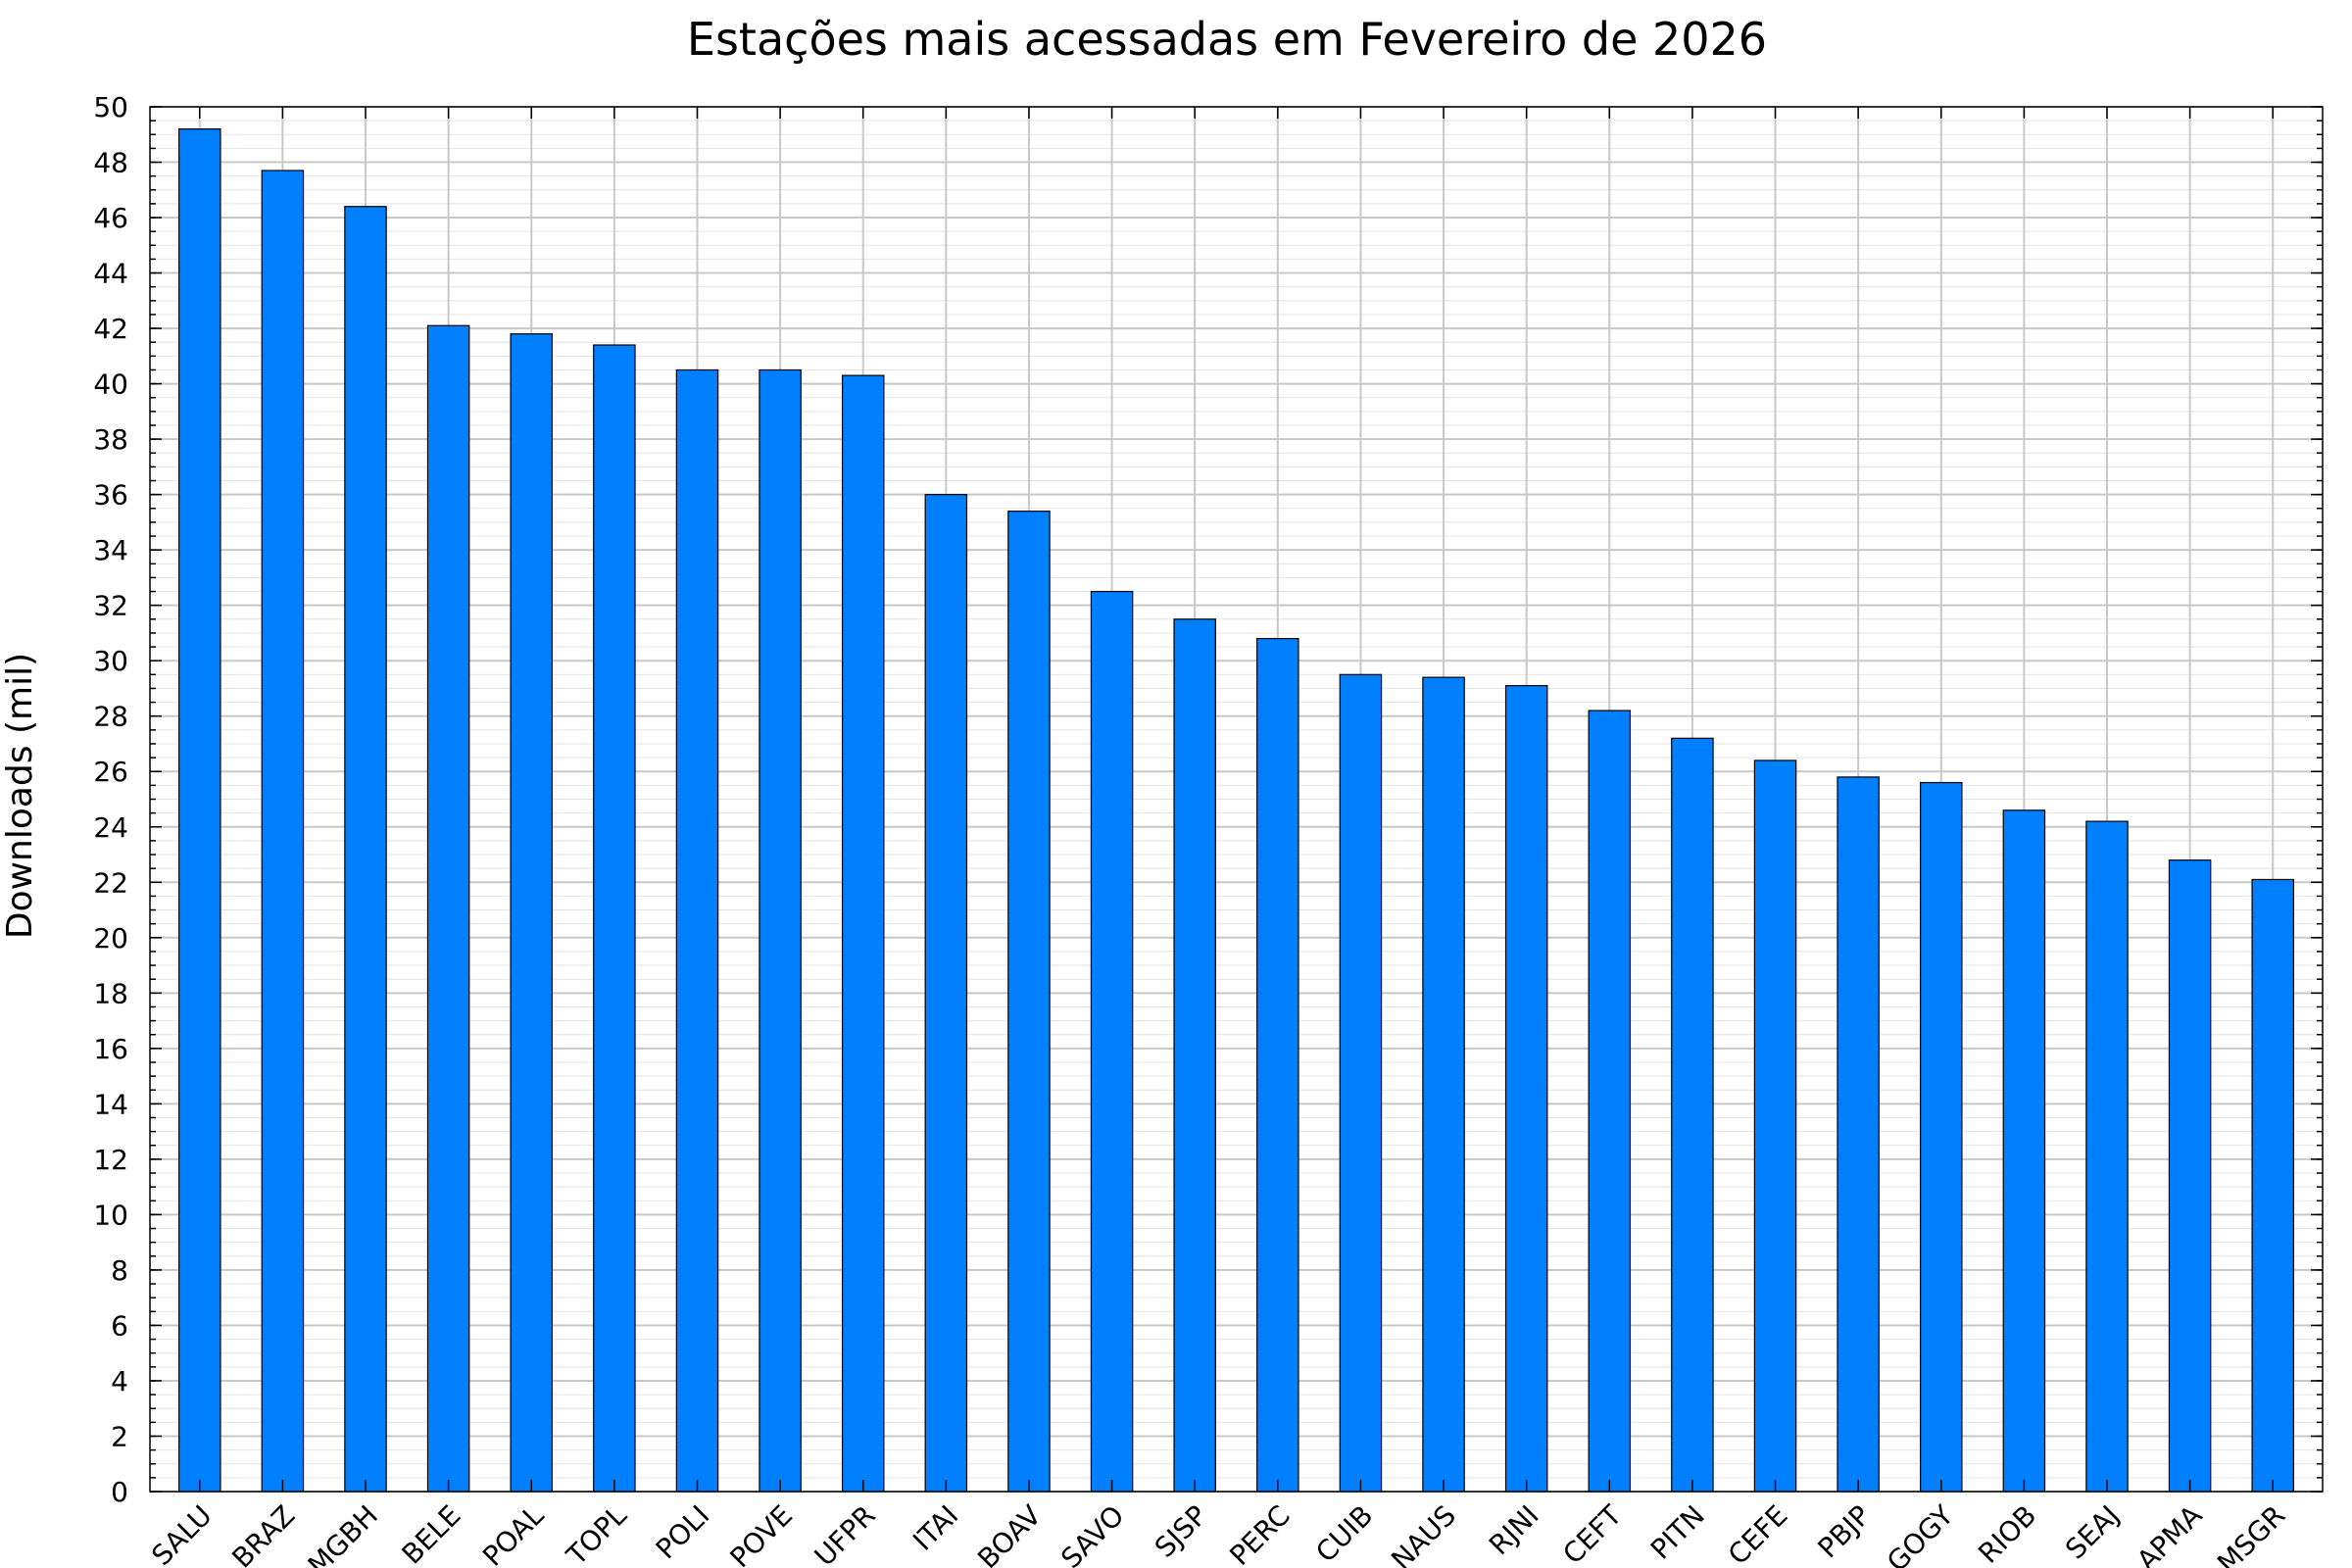 Image resolution: width=2352 pixels, height=1568 pixels. Describe the element at coordinates (1526, 1089) in the screenshot. I see `bar-rjni` at that location.